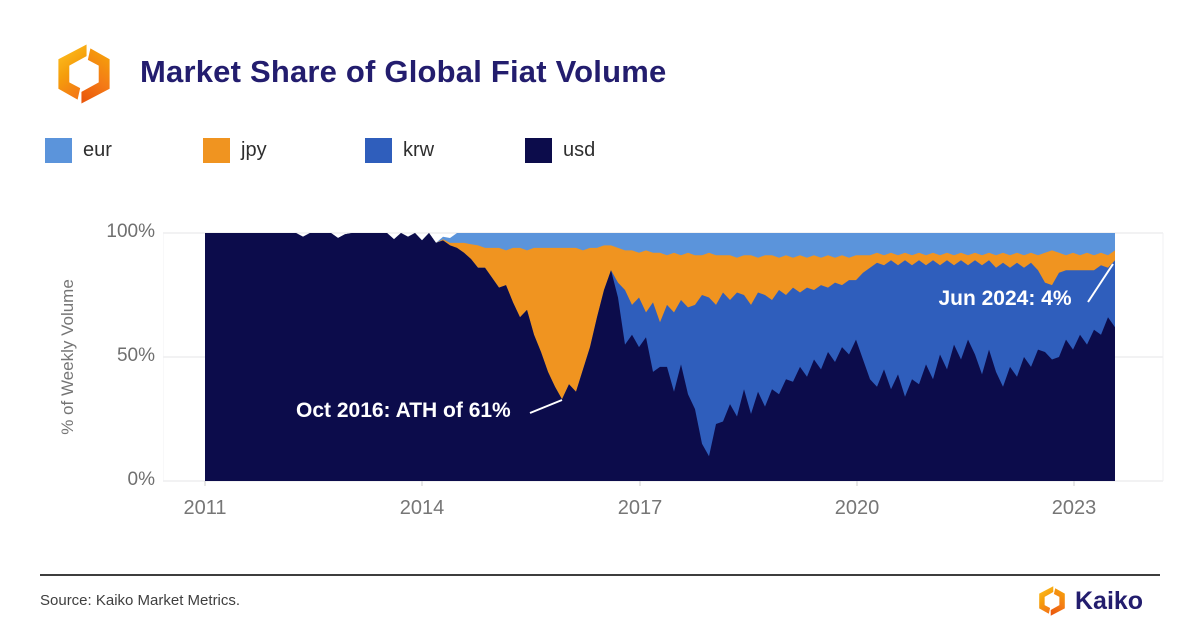 This screenshot has height=638, width=1200. What do you see at coordinates (141, 479) in the screenshot?
I see `y-tick-0: 0%` at bounding box center [141, 479].